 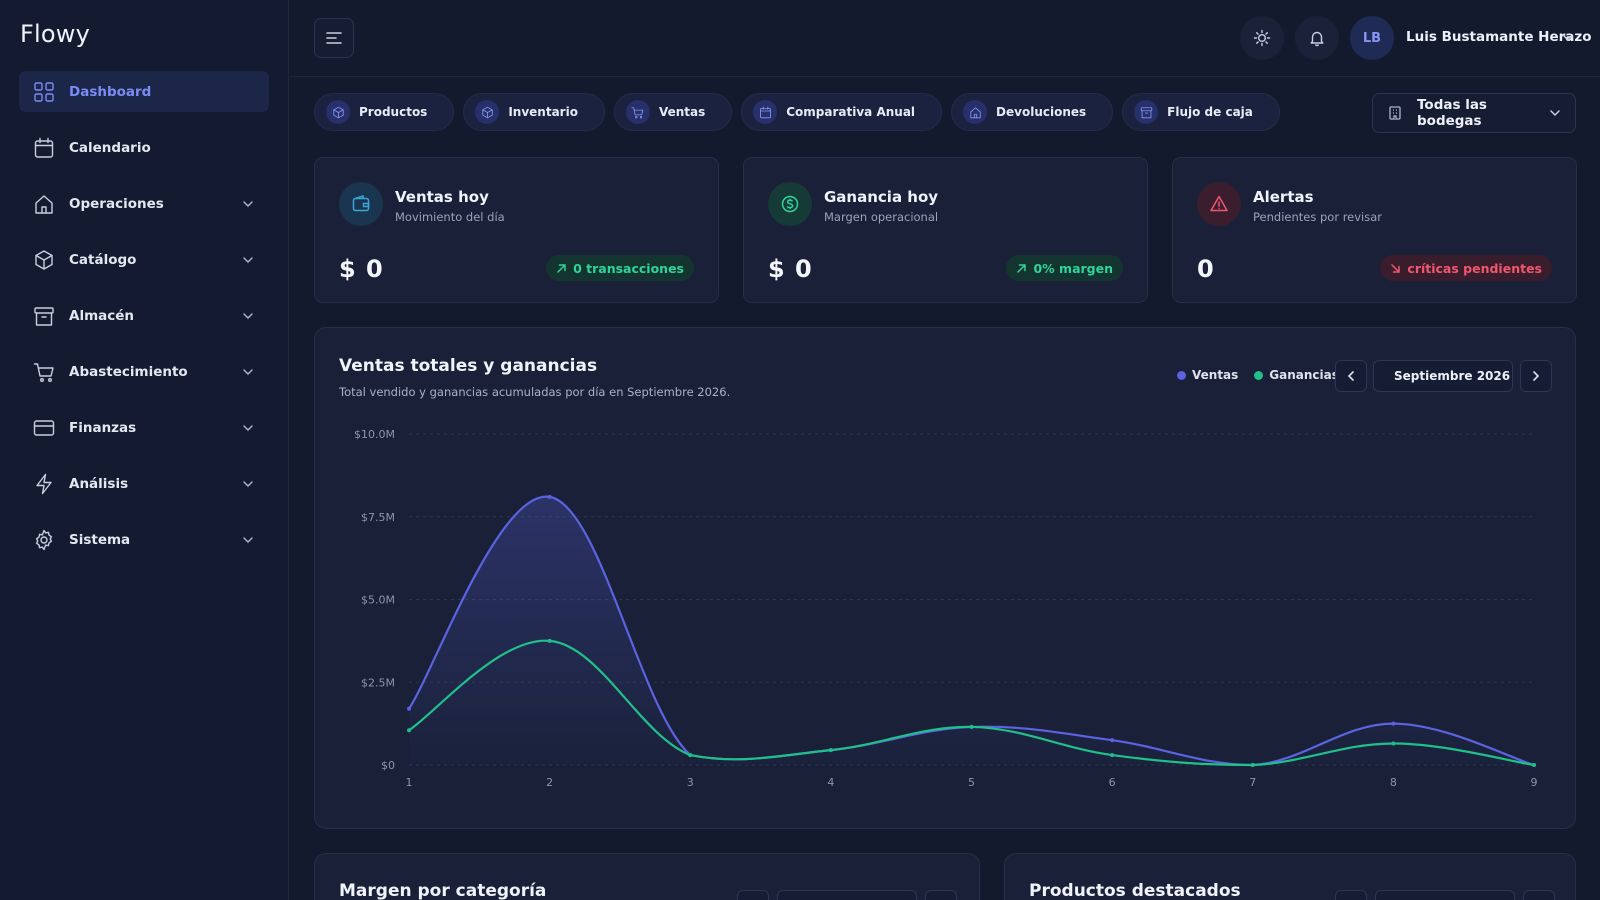 I want to click on sidebar-item-label: Calendario, so click(x=110, y=147).